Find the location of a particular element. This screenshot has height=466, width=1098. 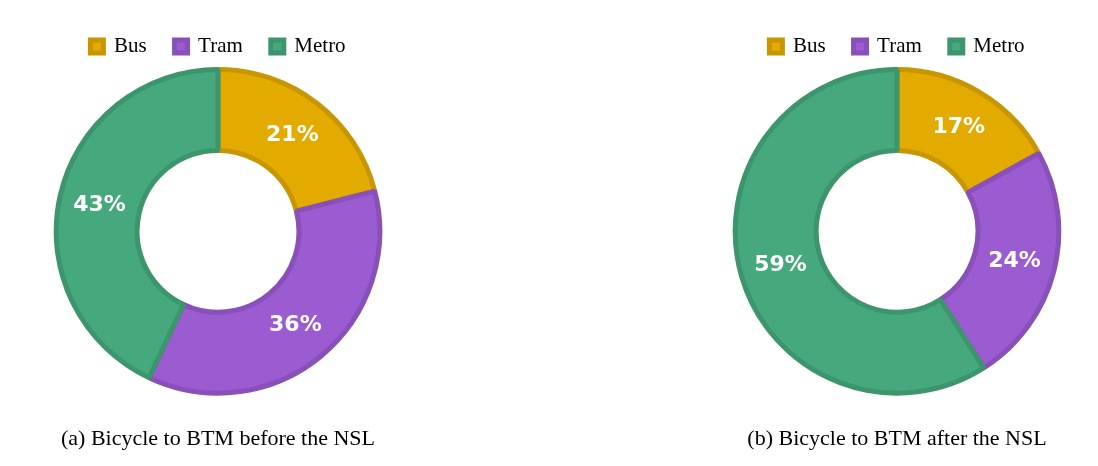

text: (a) Bicycle to BTM before the NSL is located at coordinates (218, 437).